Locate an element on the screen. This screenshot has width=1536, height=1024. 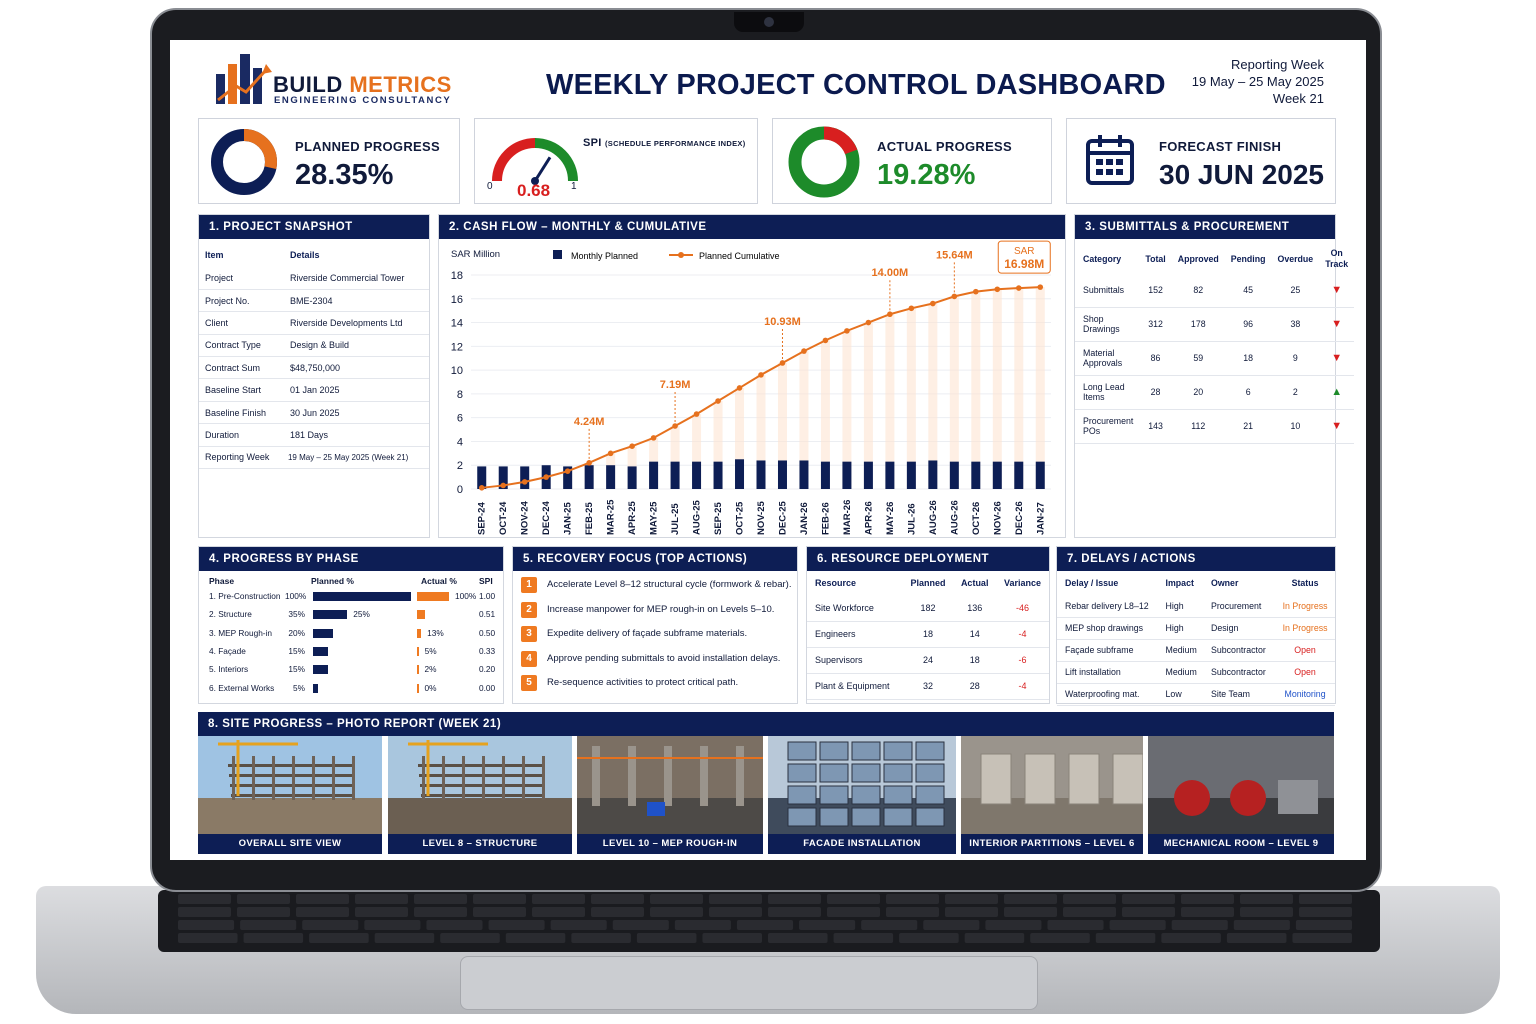
submittal-row: Long Lead Items 28 20 6 2 ▲ is located at coordinates (1215, 392).